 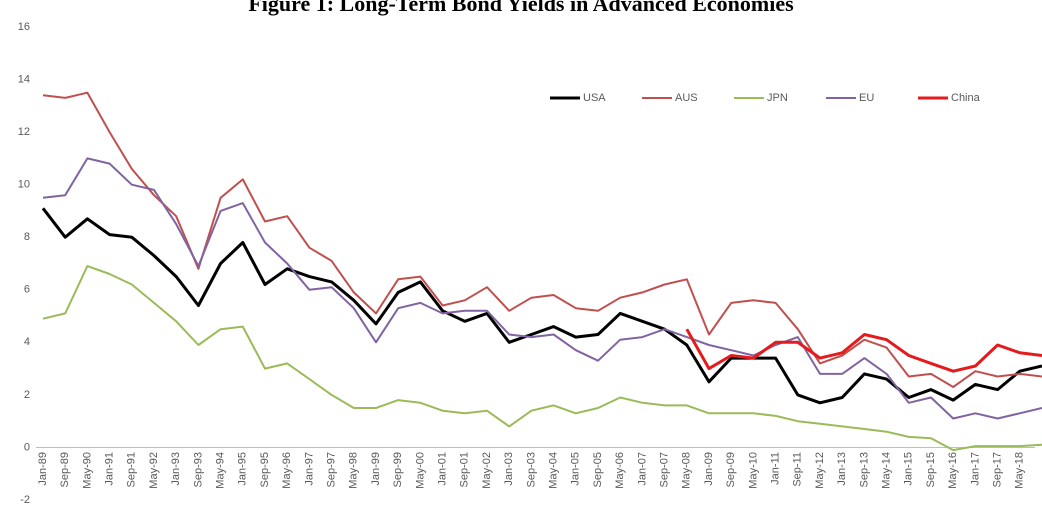 I want to click on legend-label: China, so click(x=966, y=98).